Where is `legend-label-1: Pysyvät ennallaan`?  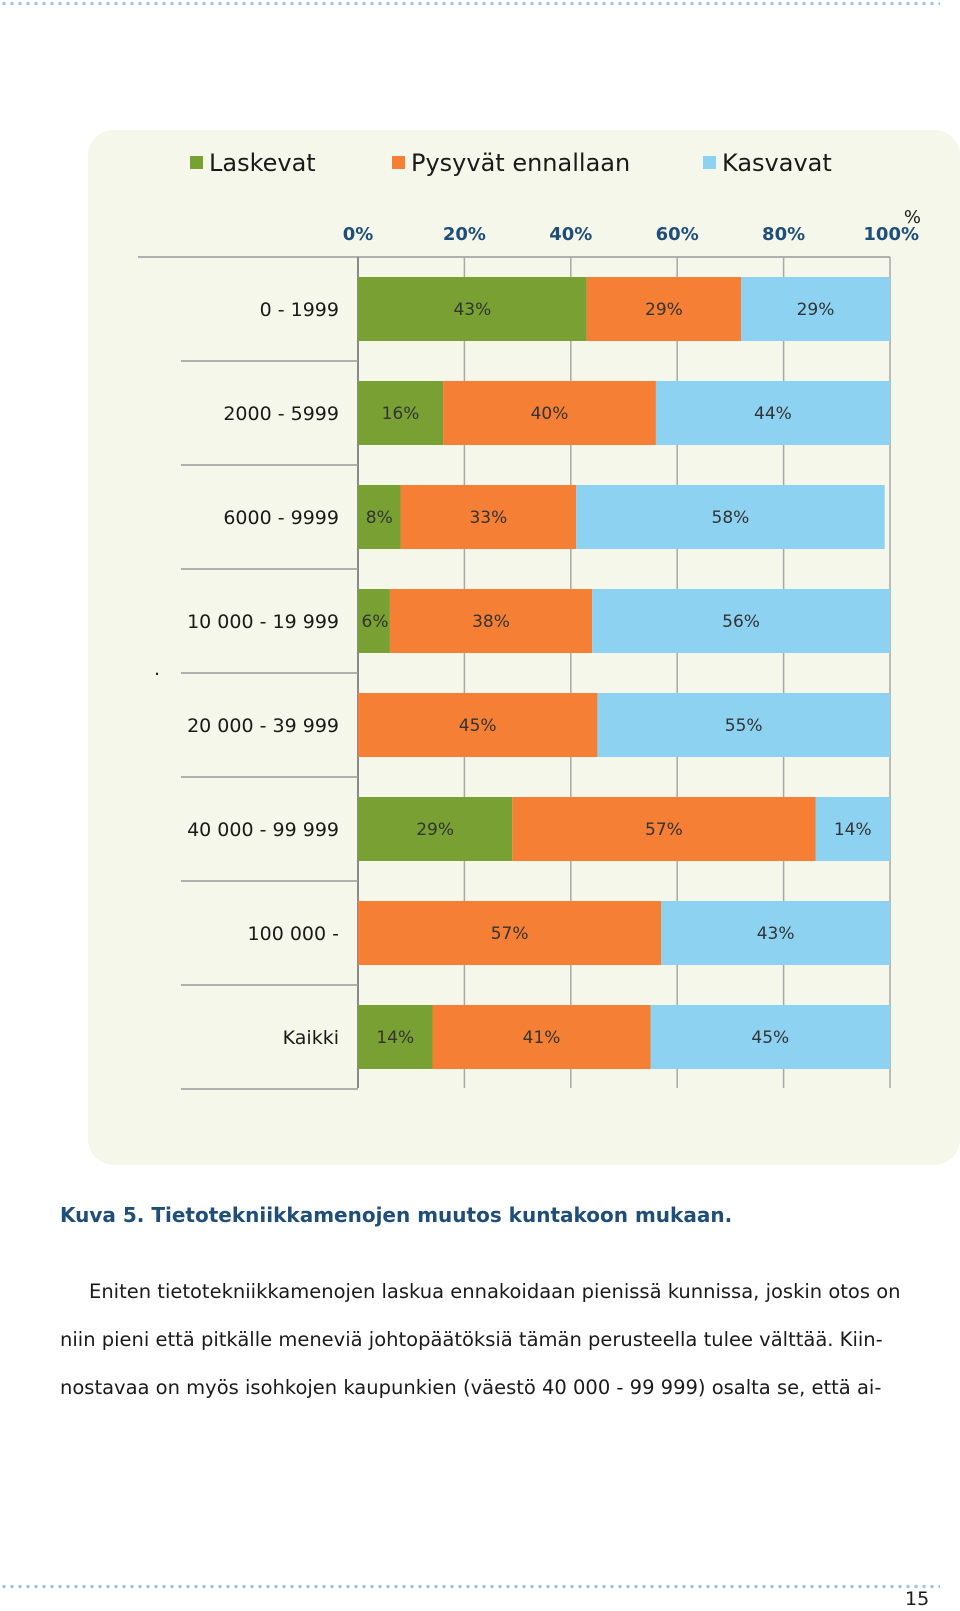
legend-label-1: Pysyvät ennallaan is located at coordinates (520, 163).